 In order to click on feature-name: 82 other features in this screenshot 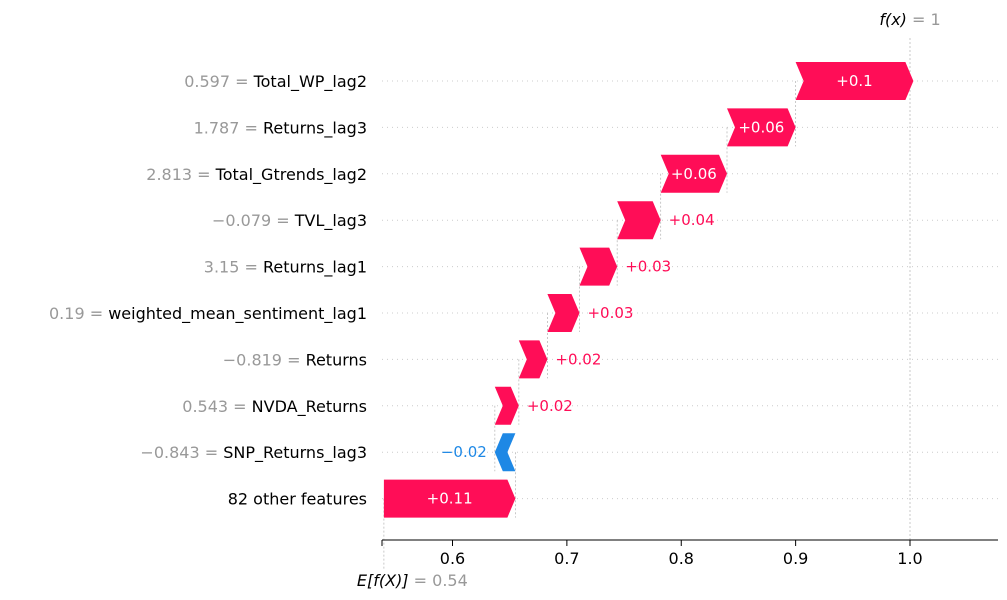, I will do `click(297, 499)`.